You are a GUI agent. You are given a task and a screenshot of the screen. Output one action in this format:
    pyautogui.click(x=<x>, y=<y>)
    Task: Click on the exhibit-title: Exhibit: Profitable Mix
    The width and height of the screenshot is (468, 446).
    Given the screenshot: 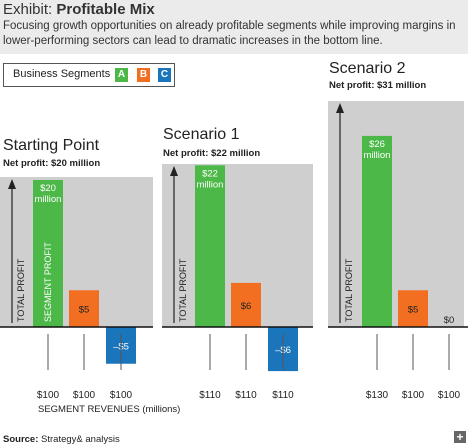 What is the action you would take?
    pyautogui.click(x=79, y=9)
    